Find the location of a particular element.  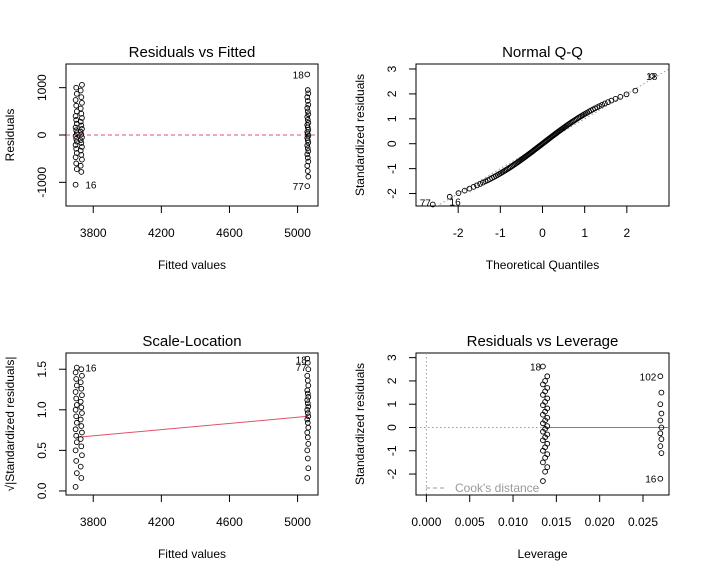

y-axis-label: Residuals is located at coordinates (10, 135).